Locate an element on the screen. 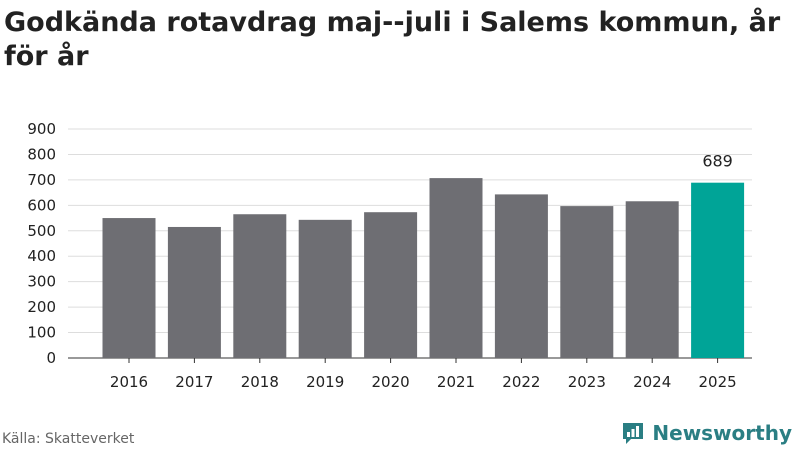  brand-name: Newsworthy is located at coordinates (722, 433).